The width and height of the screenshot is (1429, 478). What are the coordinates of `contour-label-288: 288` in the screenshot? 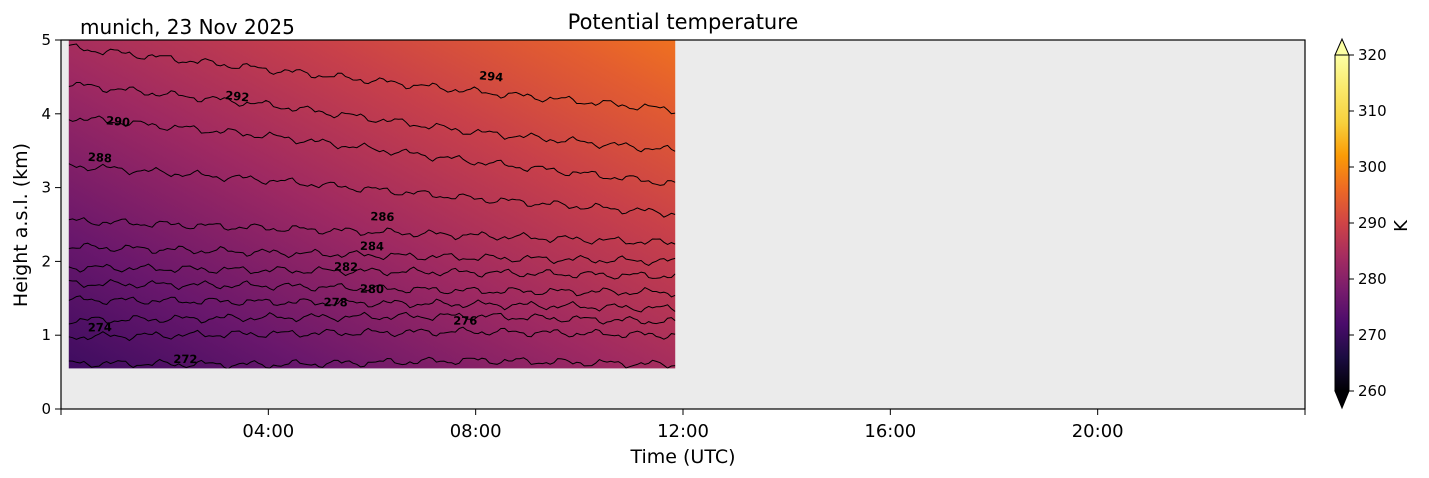 It's located at (99, 158).